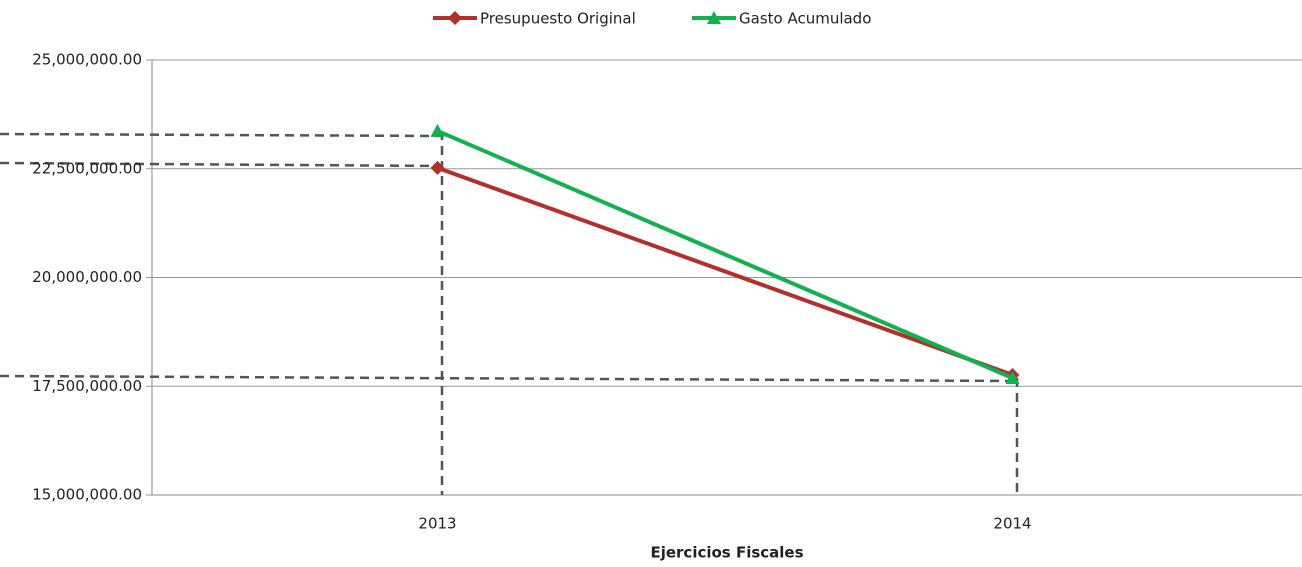 The width and height of the screenshot is (1302, 567). I want to click on x-tick-label: 2014, so click(1012, 524).